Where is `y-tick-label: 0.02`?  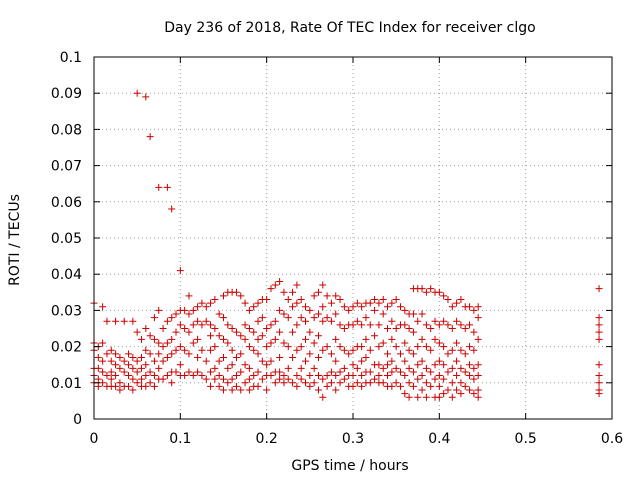 y-tick-label: 0.02 is located at coordinates (66, 348).